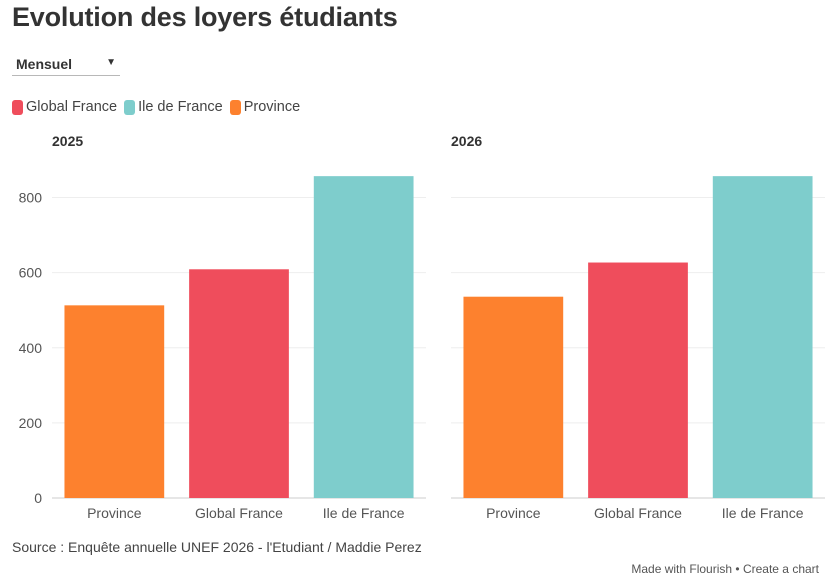  I want to click on chart-title: Evolution des loyers étudiants, so click(205, 17).